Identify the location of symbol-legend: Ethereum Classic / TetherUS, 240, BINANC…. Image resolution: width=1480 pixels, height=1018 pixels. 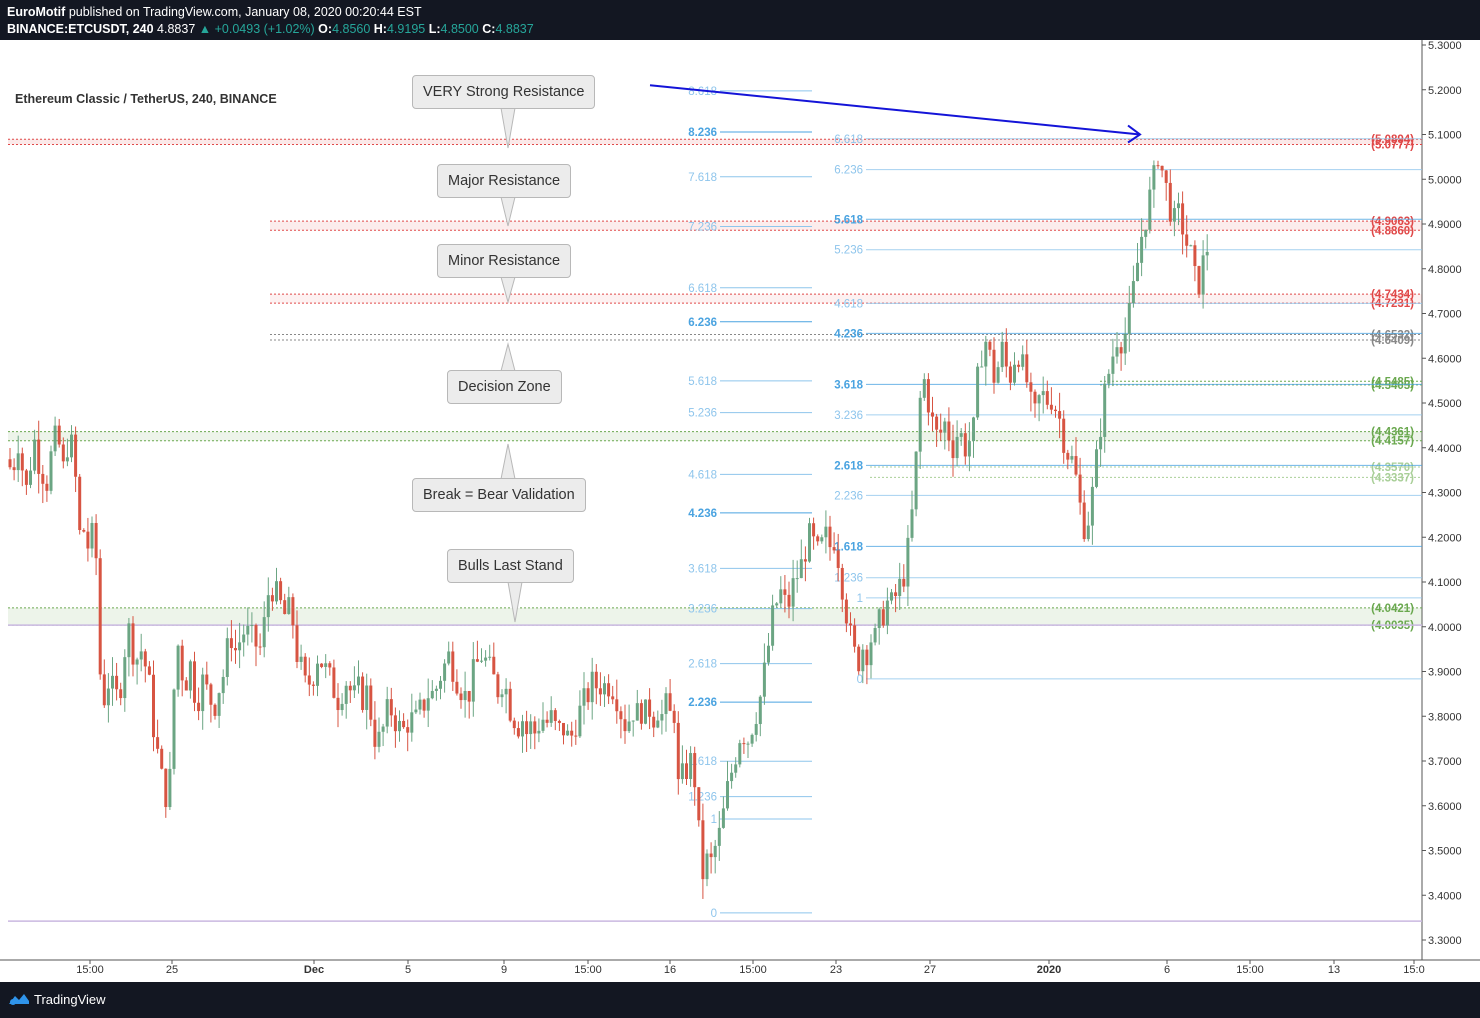
(146, 99).